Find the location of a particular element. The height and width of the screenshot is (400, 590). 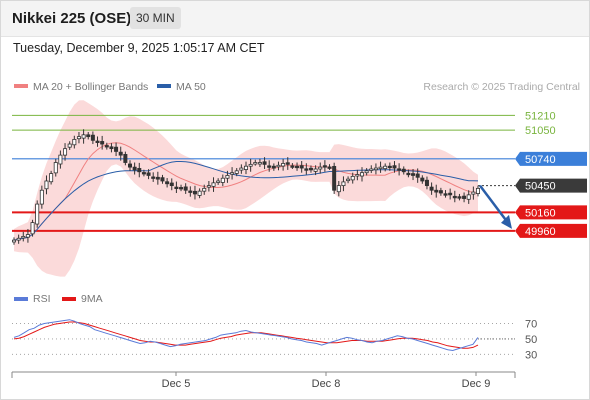

rsi-legend-label: RSI is located at coordinates (42, 299).